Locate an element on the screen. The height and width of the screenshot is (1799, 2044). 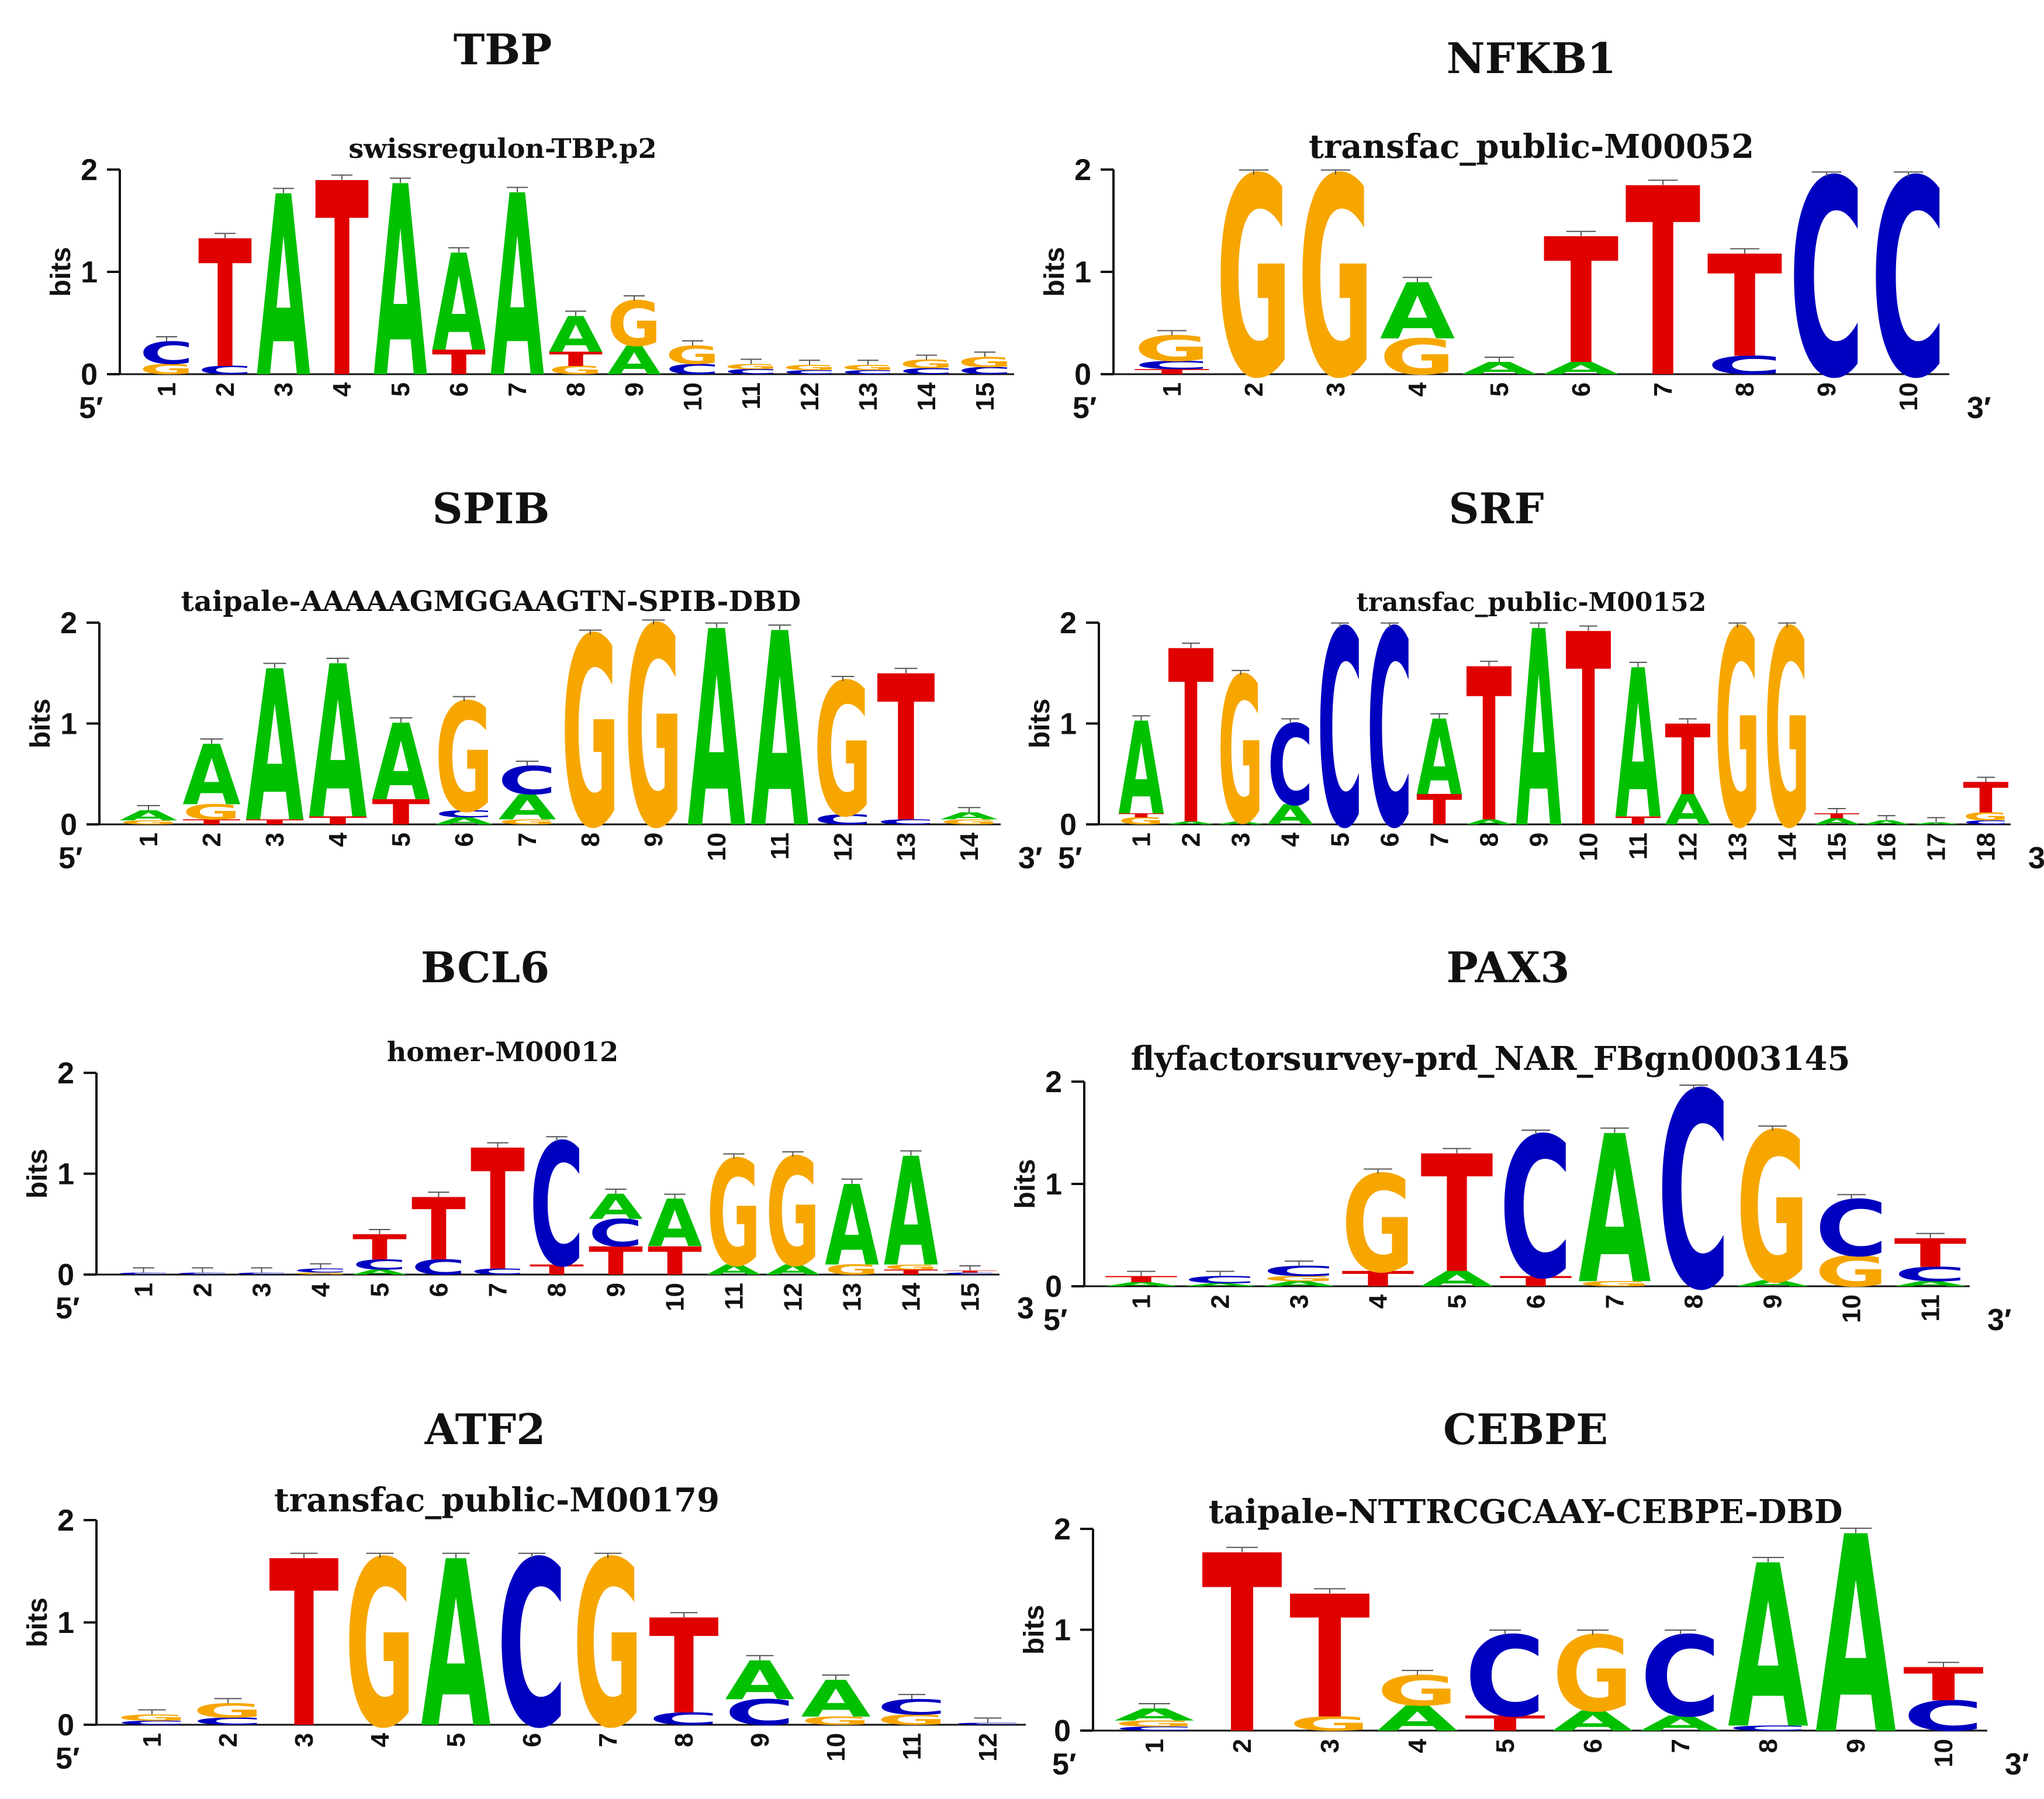
logo-subtitle: transfac_public-M00052 is located at coordinates (1531, 146).